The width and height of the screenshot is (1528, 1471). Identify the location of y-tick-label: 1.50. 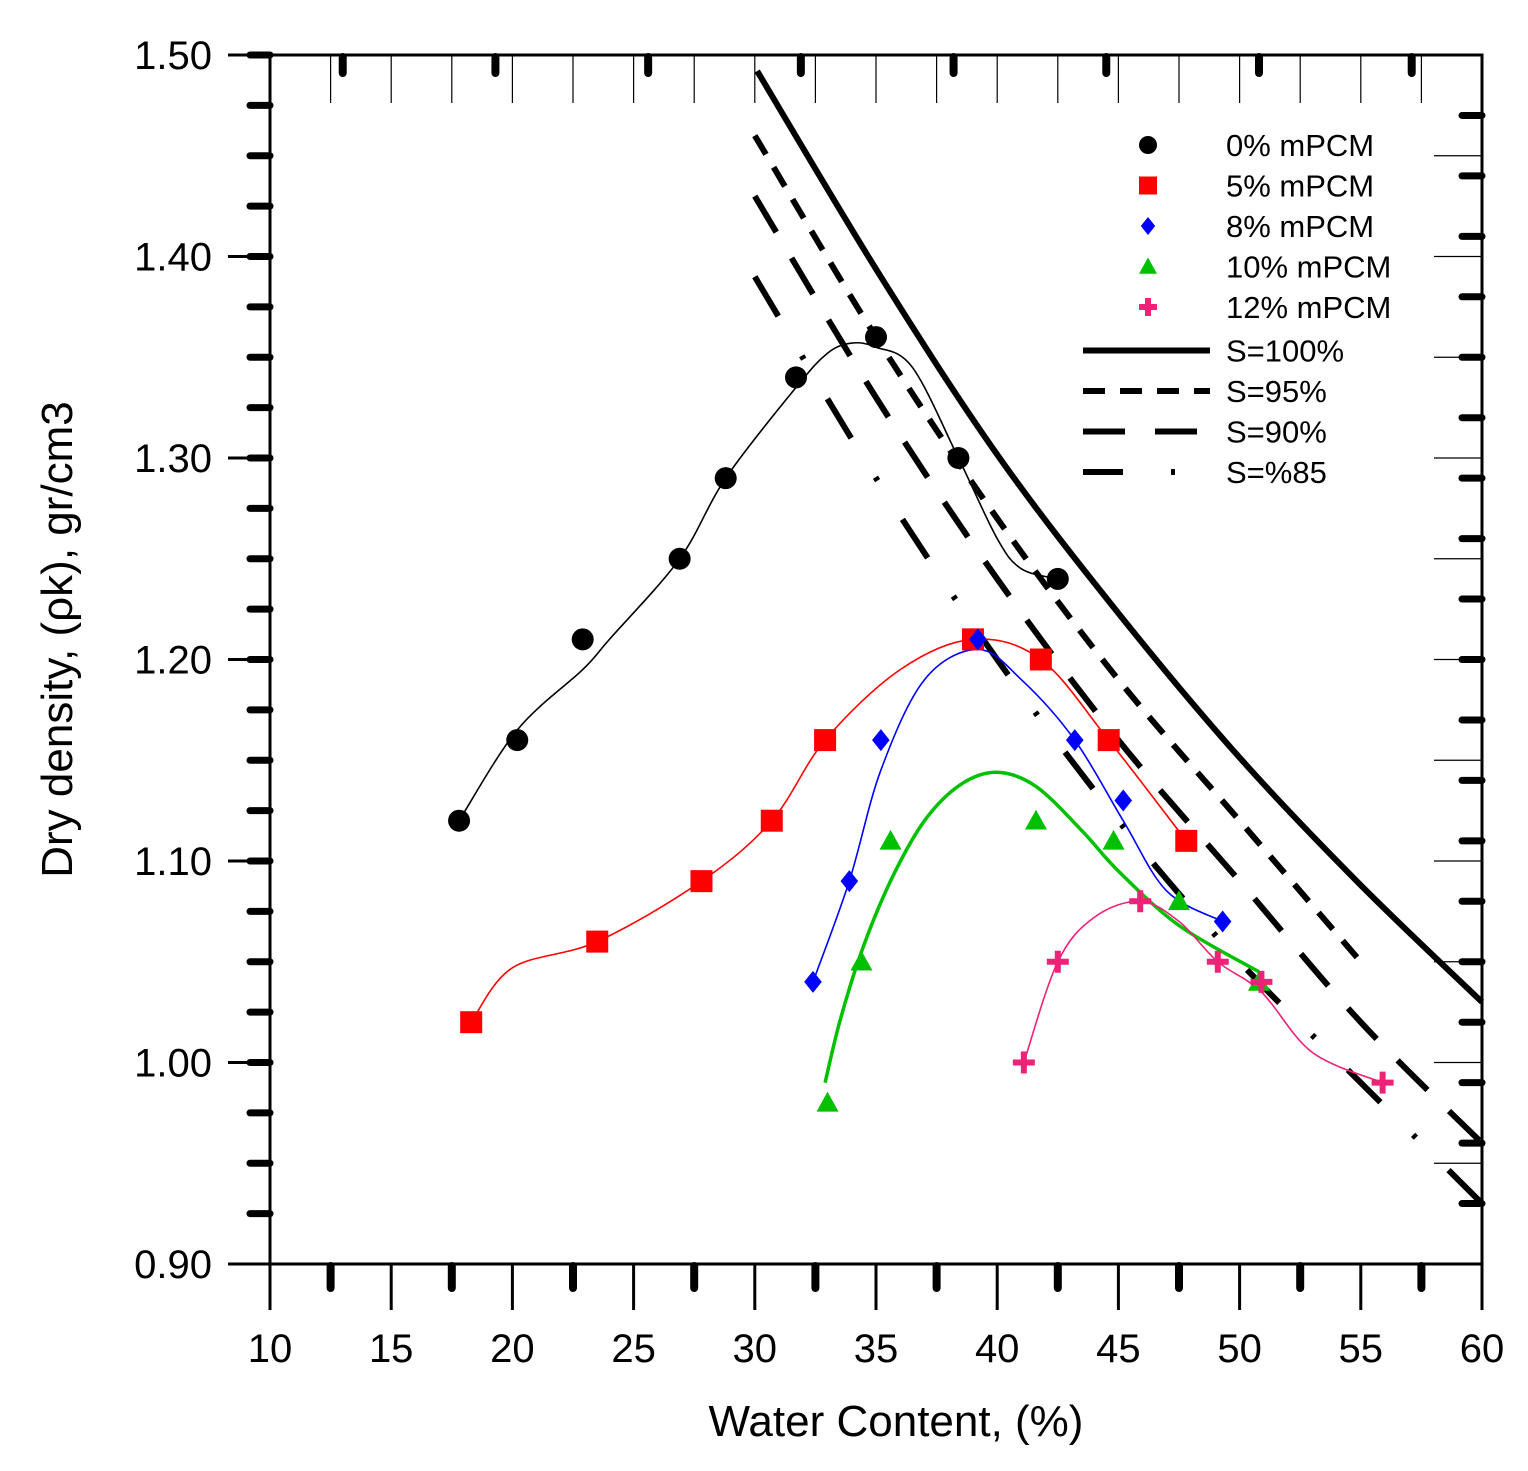
(173, 56).